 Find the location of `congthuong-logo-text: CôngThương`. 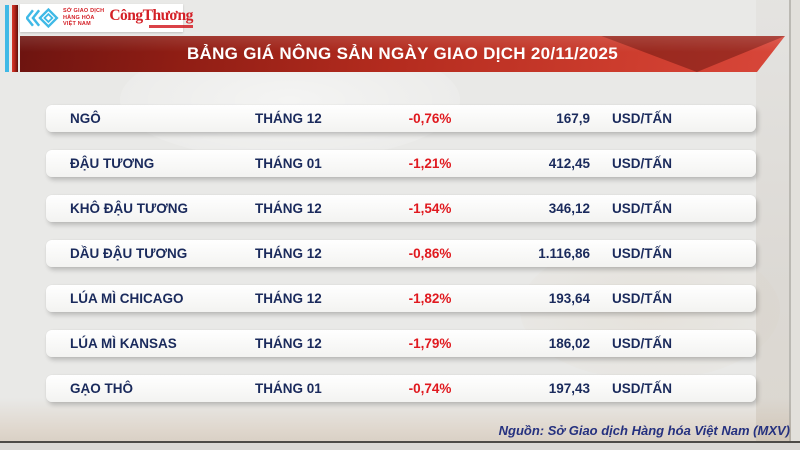

congthuong-logo-text: CôngThương is located at coordinates (151, 15).